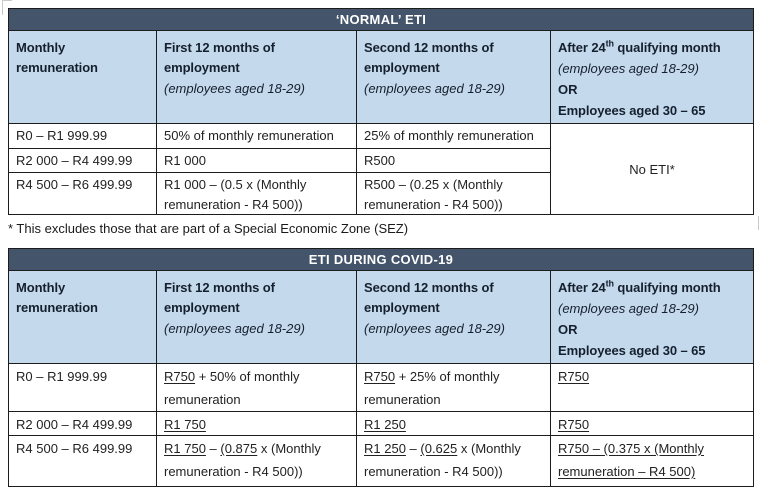 This screenshot has height=489, width=761. Describe the element at coordinates (439, 448) in the screenshot. I see `formula-segment: (0.625` at that location.